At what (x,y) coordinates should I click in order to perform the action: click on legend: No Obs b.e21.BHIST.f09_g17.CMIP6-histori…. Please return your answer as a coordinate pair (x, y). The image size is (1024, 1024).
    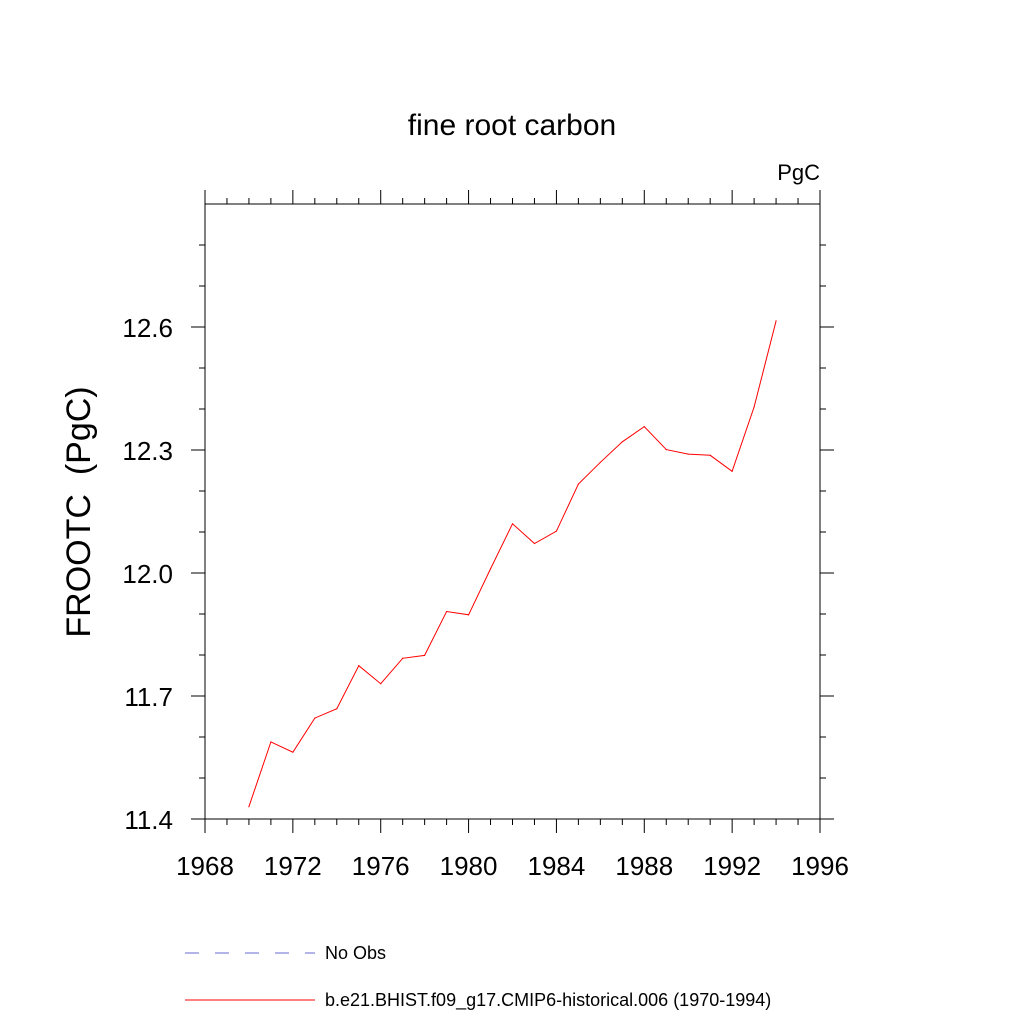
    Looking at the image, I should click on (478, 977).